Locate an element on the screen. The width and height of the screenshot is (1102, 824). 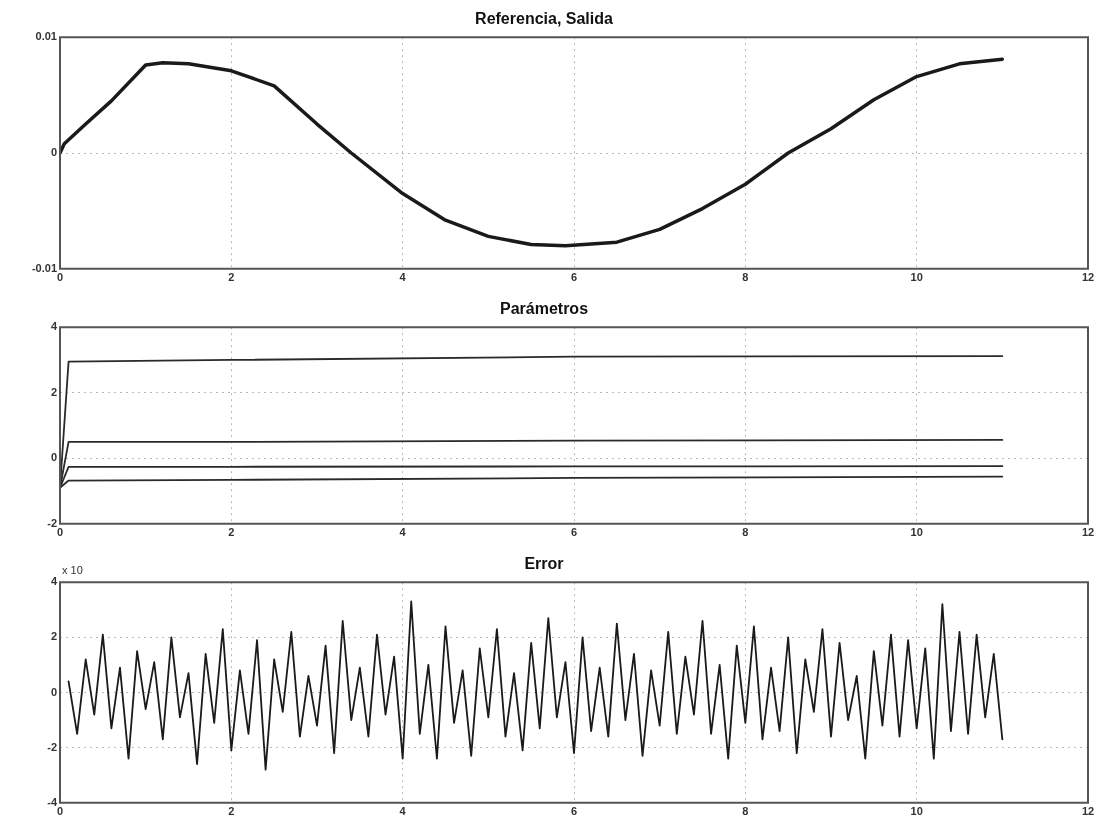
chart-title: Referencia, Salida is located at coordinates (544, 19).